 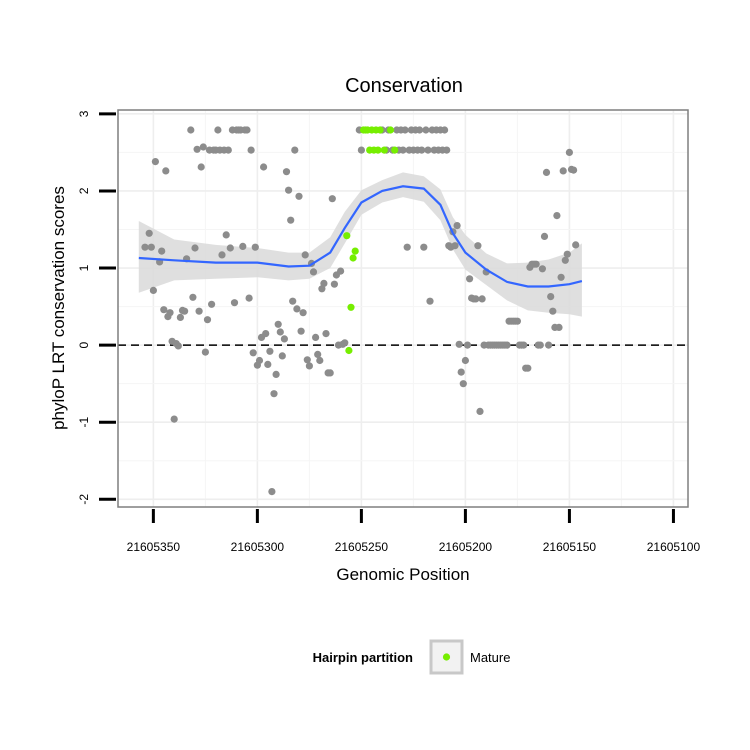 What do you see at coordinates (674, 547) in the screenshot?
I see `x-tick-label: 21605100` at bounding box center [674, 547].